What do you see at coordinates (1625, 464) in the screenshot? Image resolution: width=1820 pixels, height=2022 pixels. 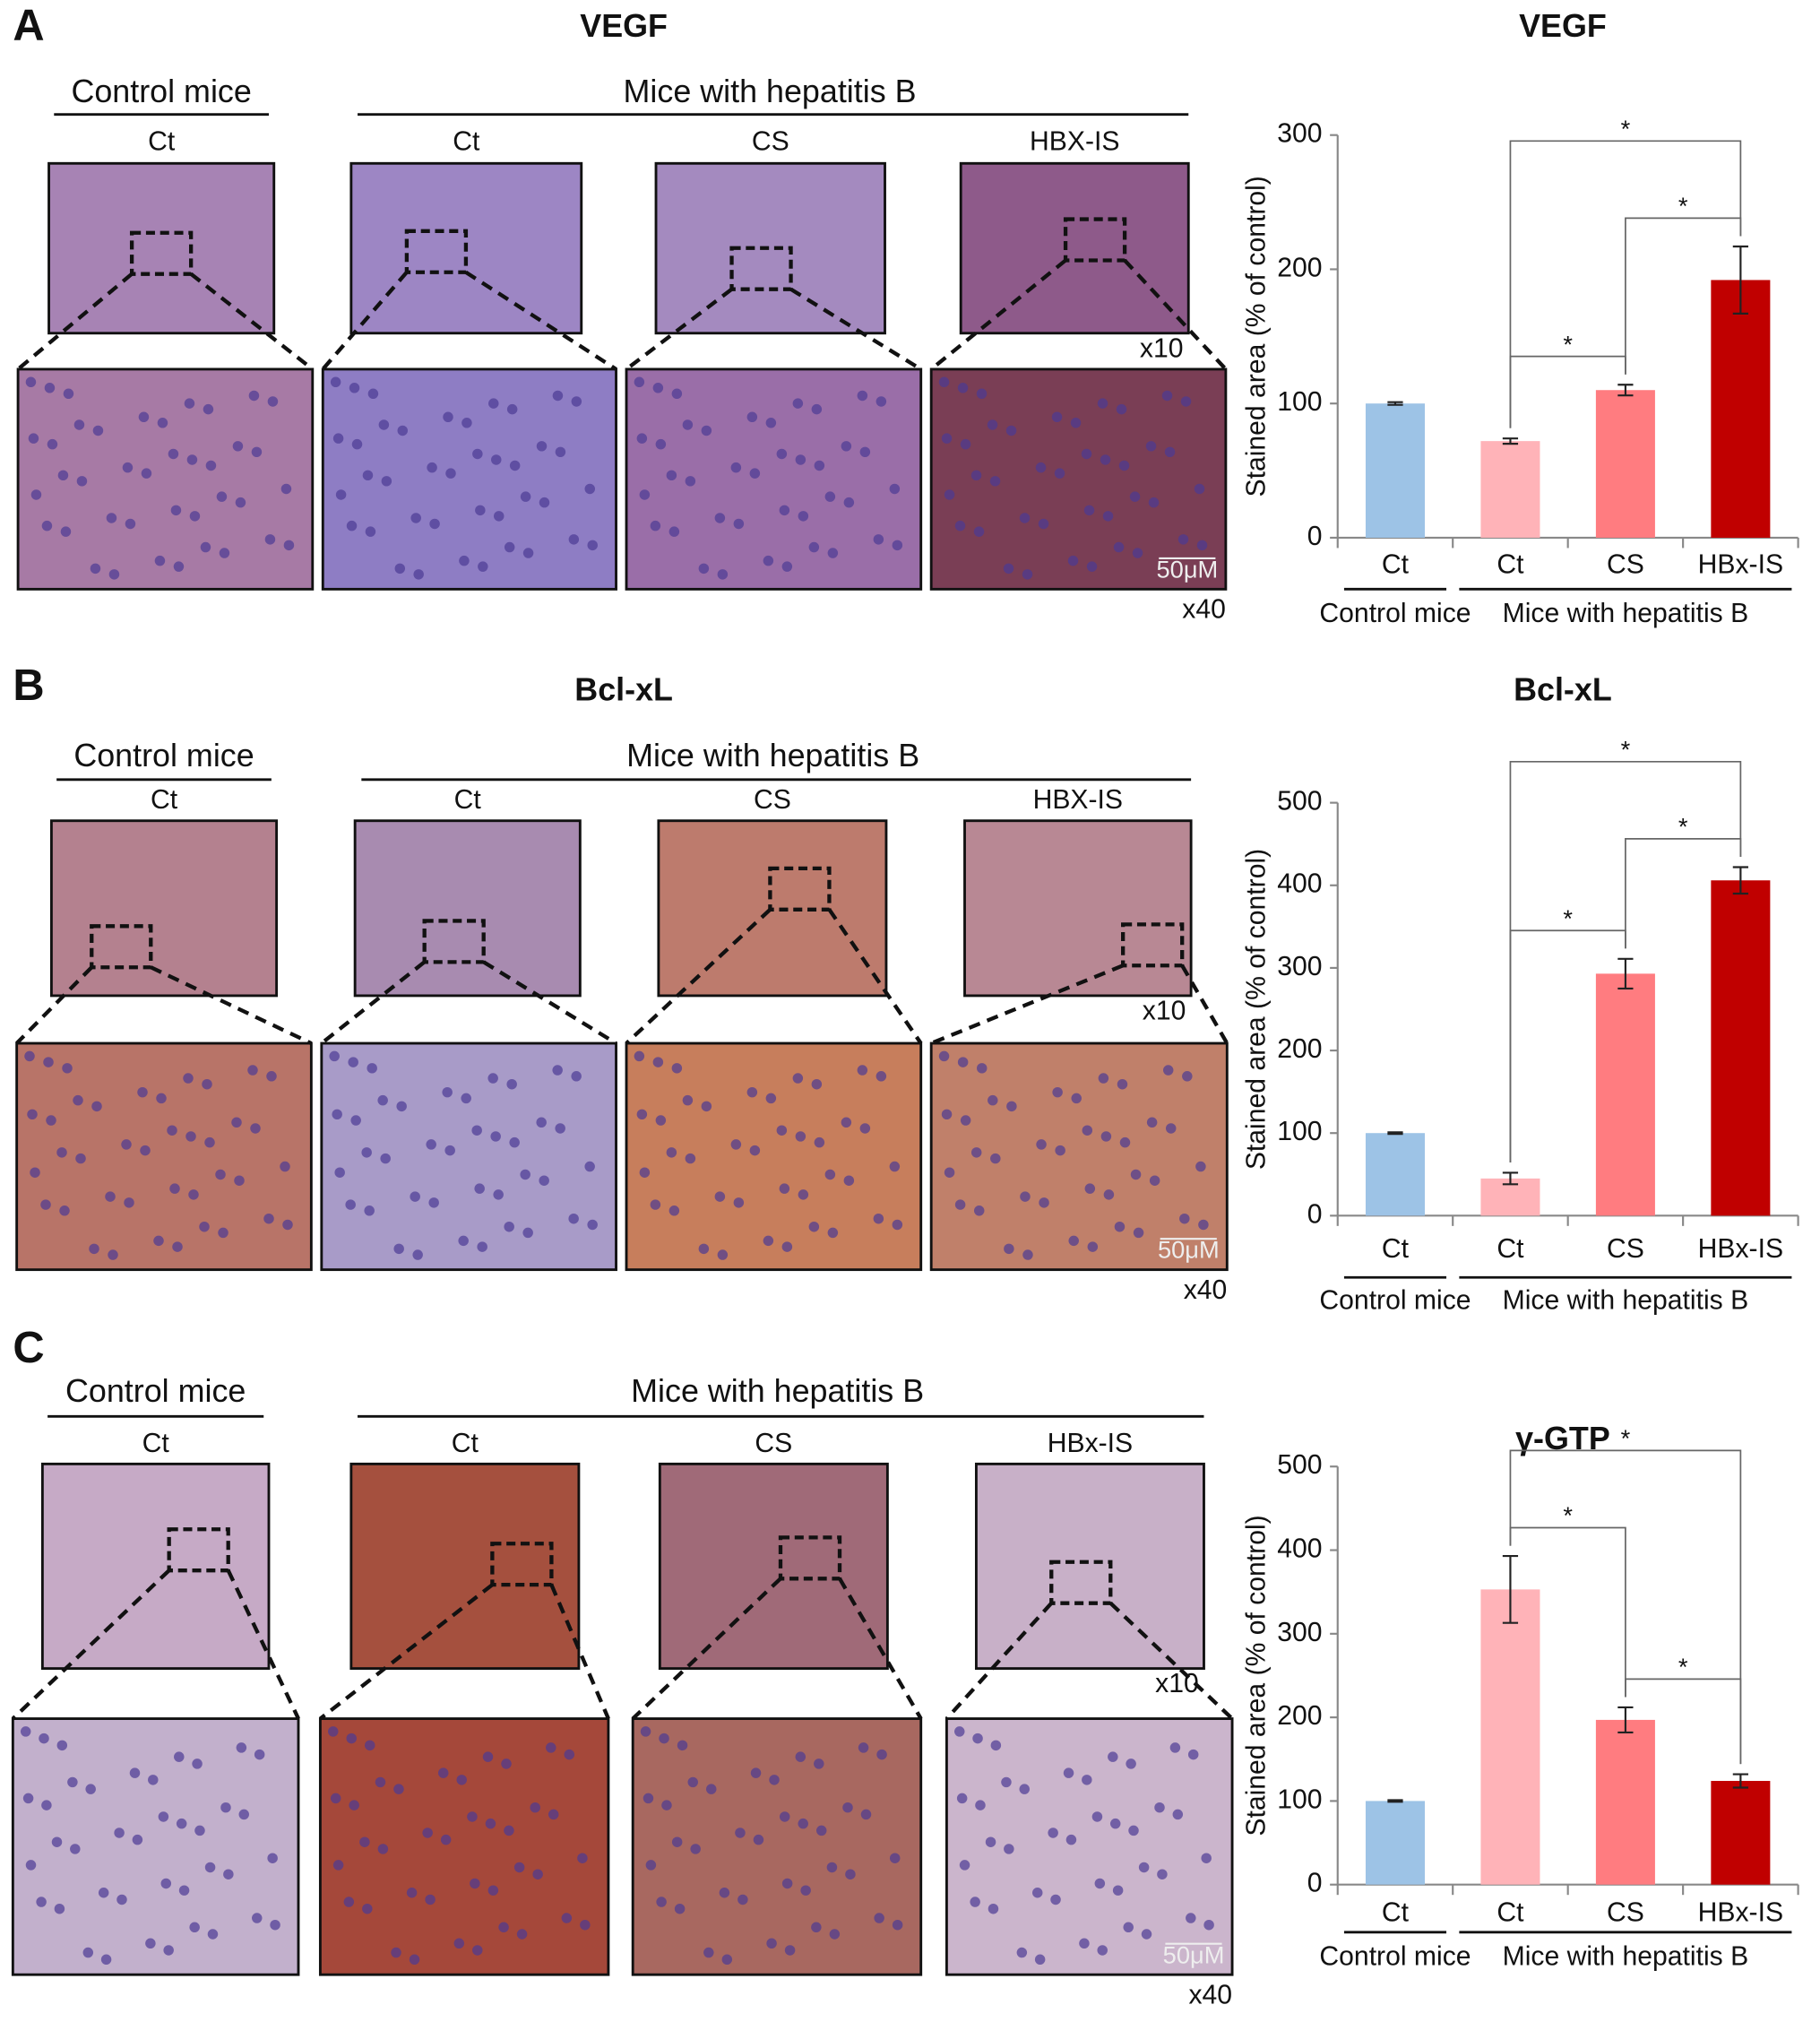 I see `bar` at bounding box center [1625, 464].